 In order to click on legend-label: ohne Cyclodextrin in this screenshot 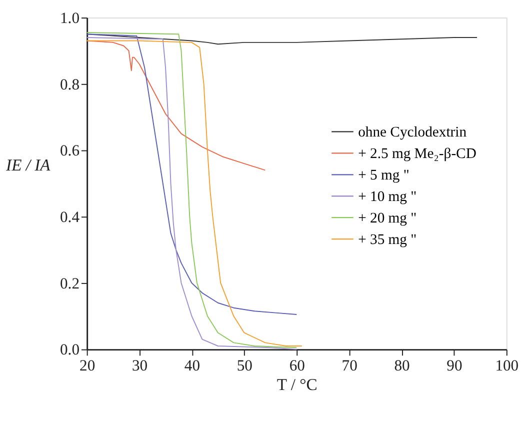, I will do `click(413, 132)`.